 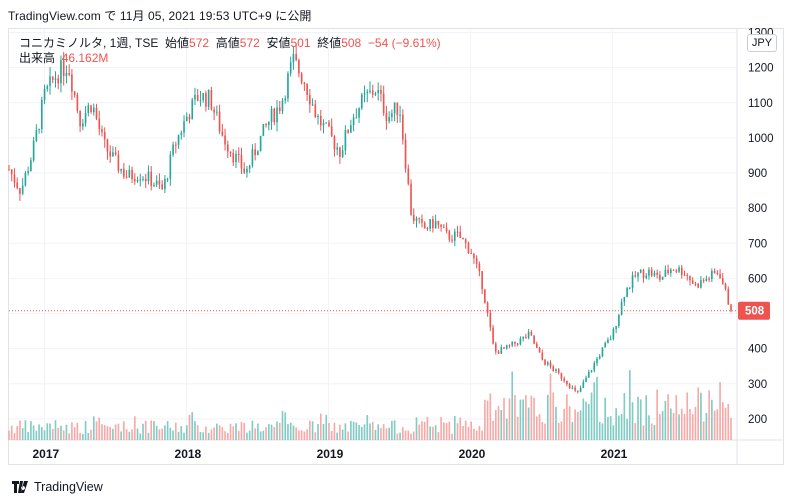 I want to click on high-value: 572, so click(x=249, y=43).